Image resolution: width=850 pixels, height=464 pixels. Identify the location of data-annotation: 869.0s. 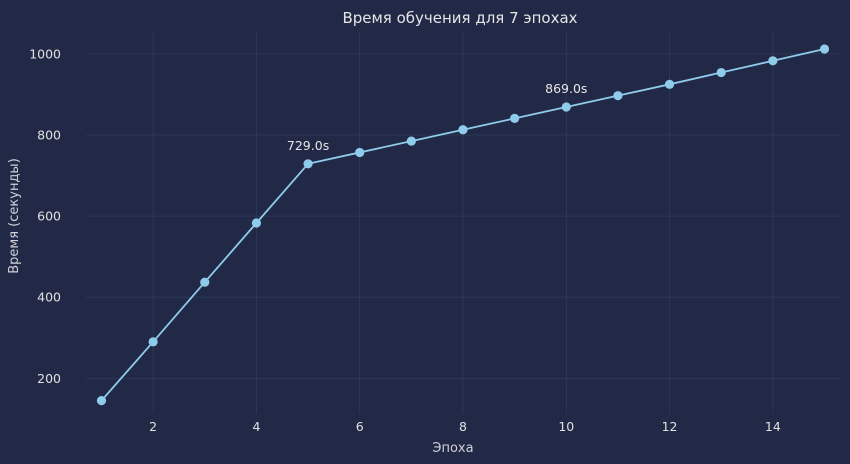
(566, 88).